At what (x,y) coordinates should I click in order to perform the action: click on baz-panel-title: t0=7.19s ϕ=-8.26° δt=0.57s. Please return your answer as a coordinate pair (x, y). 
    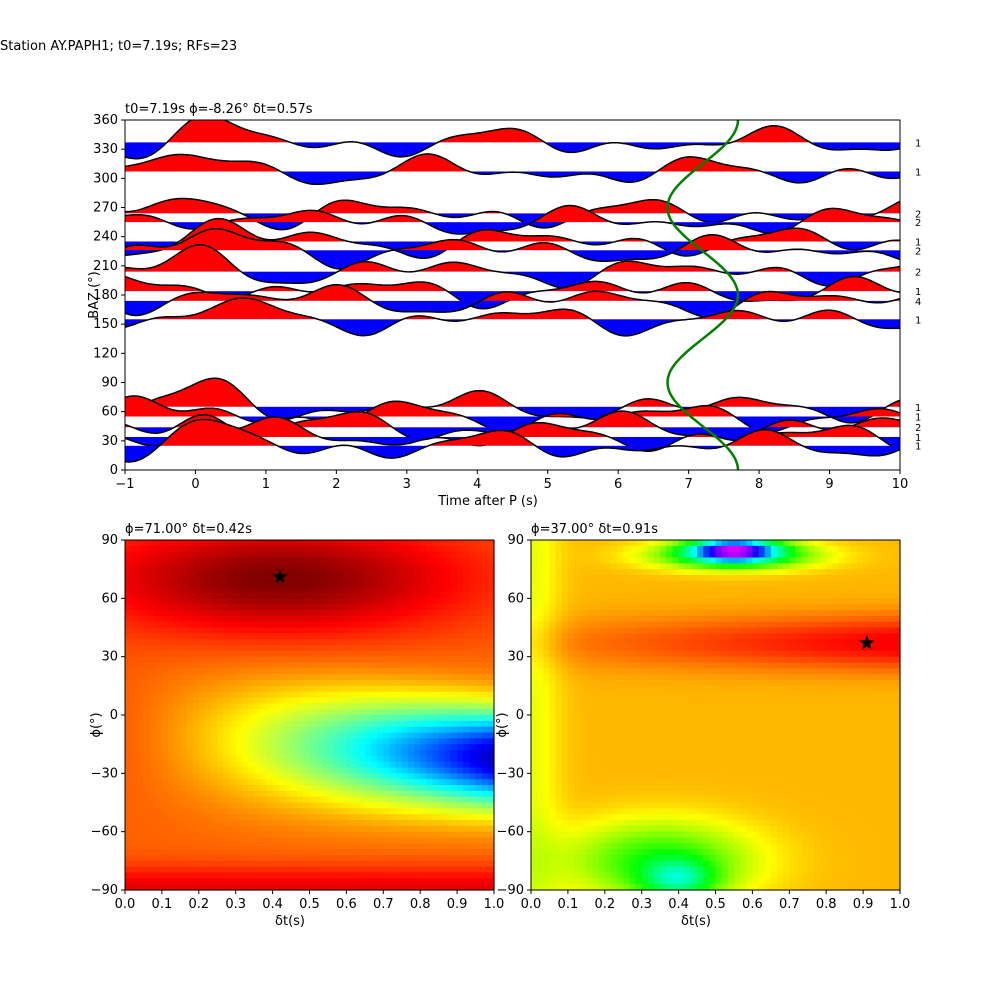
    Looking at the image, I should click on (219, 109).